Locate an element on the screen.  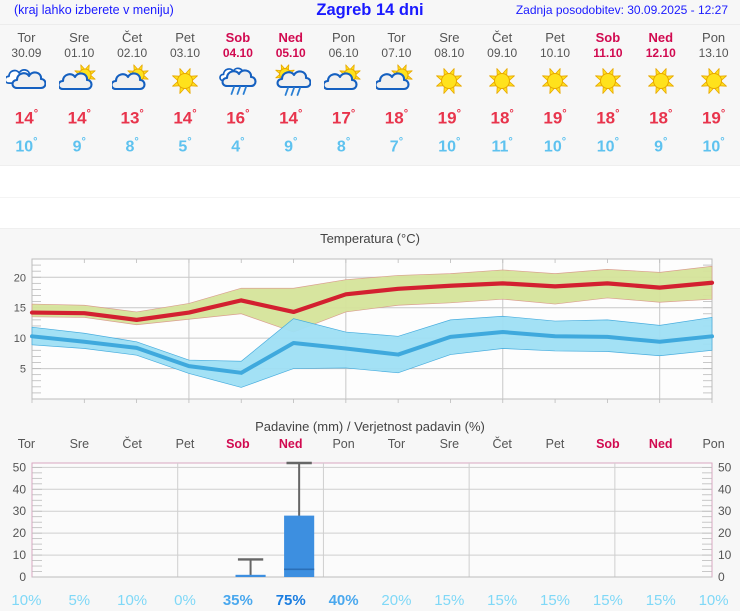
forecast-day-column: Tor 07.10 18° 7° is located at coordinates (396, 91).